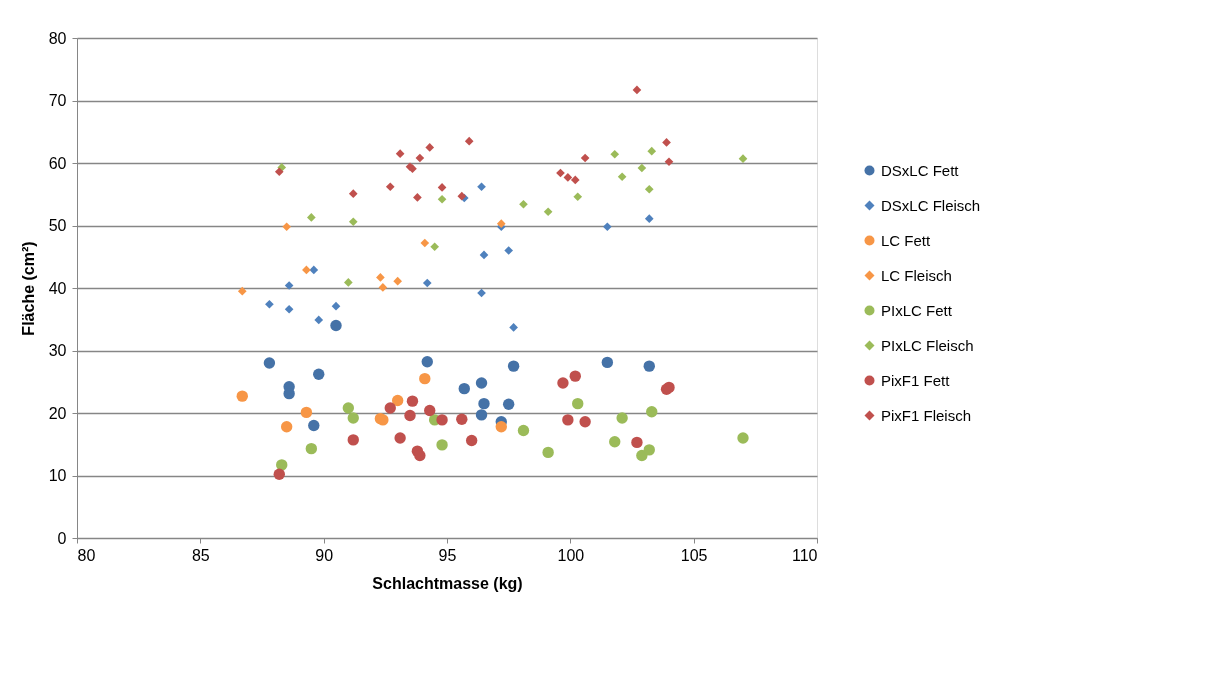 The height and width of the screenshot is (693, 1214). What do you see at coordinates (57, 350) in the screenshot?
I see `y-tick-label: 30` at bounding box center [57, 350].